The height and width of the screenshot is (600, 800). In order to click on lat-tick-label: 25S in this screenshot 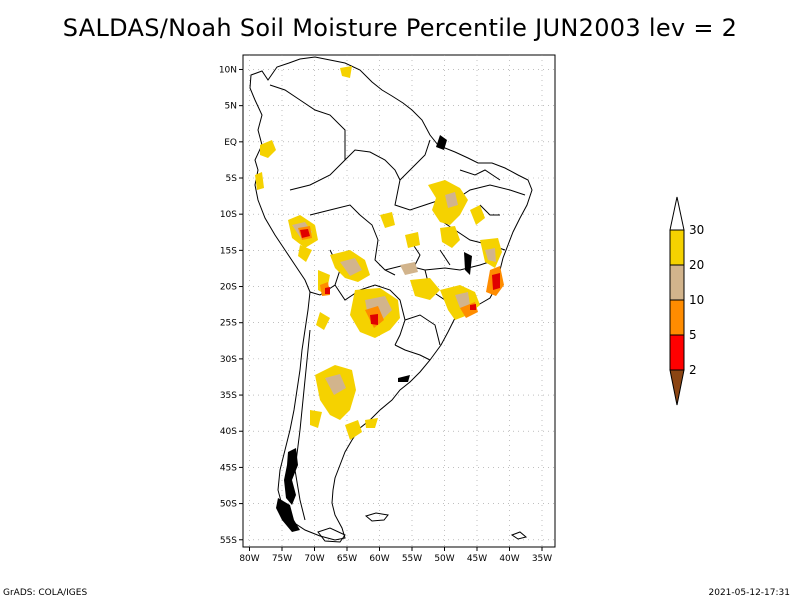, I will do `click(228, 324)`.